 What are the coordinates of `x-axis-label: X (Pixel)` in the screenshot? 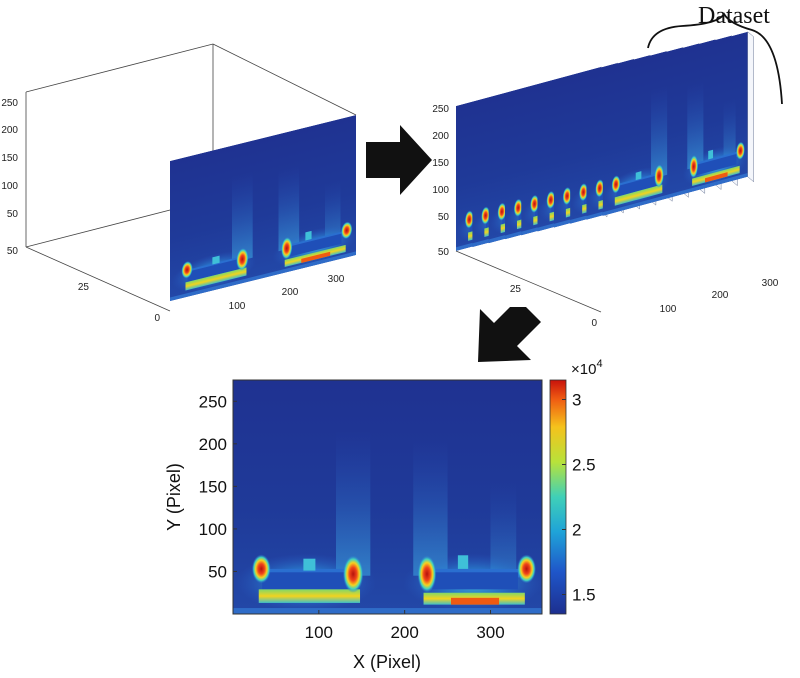 It's located at (387, 662).